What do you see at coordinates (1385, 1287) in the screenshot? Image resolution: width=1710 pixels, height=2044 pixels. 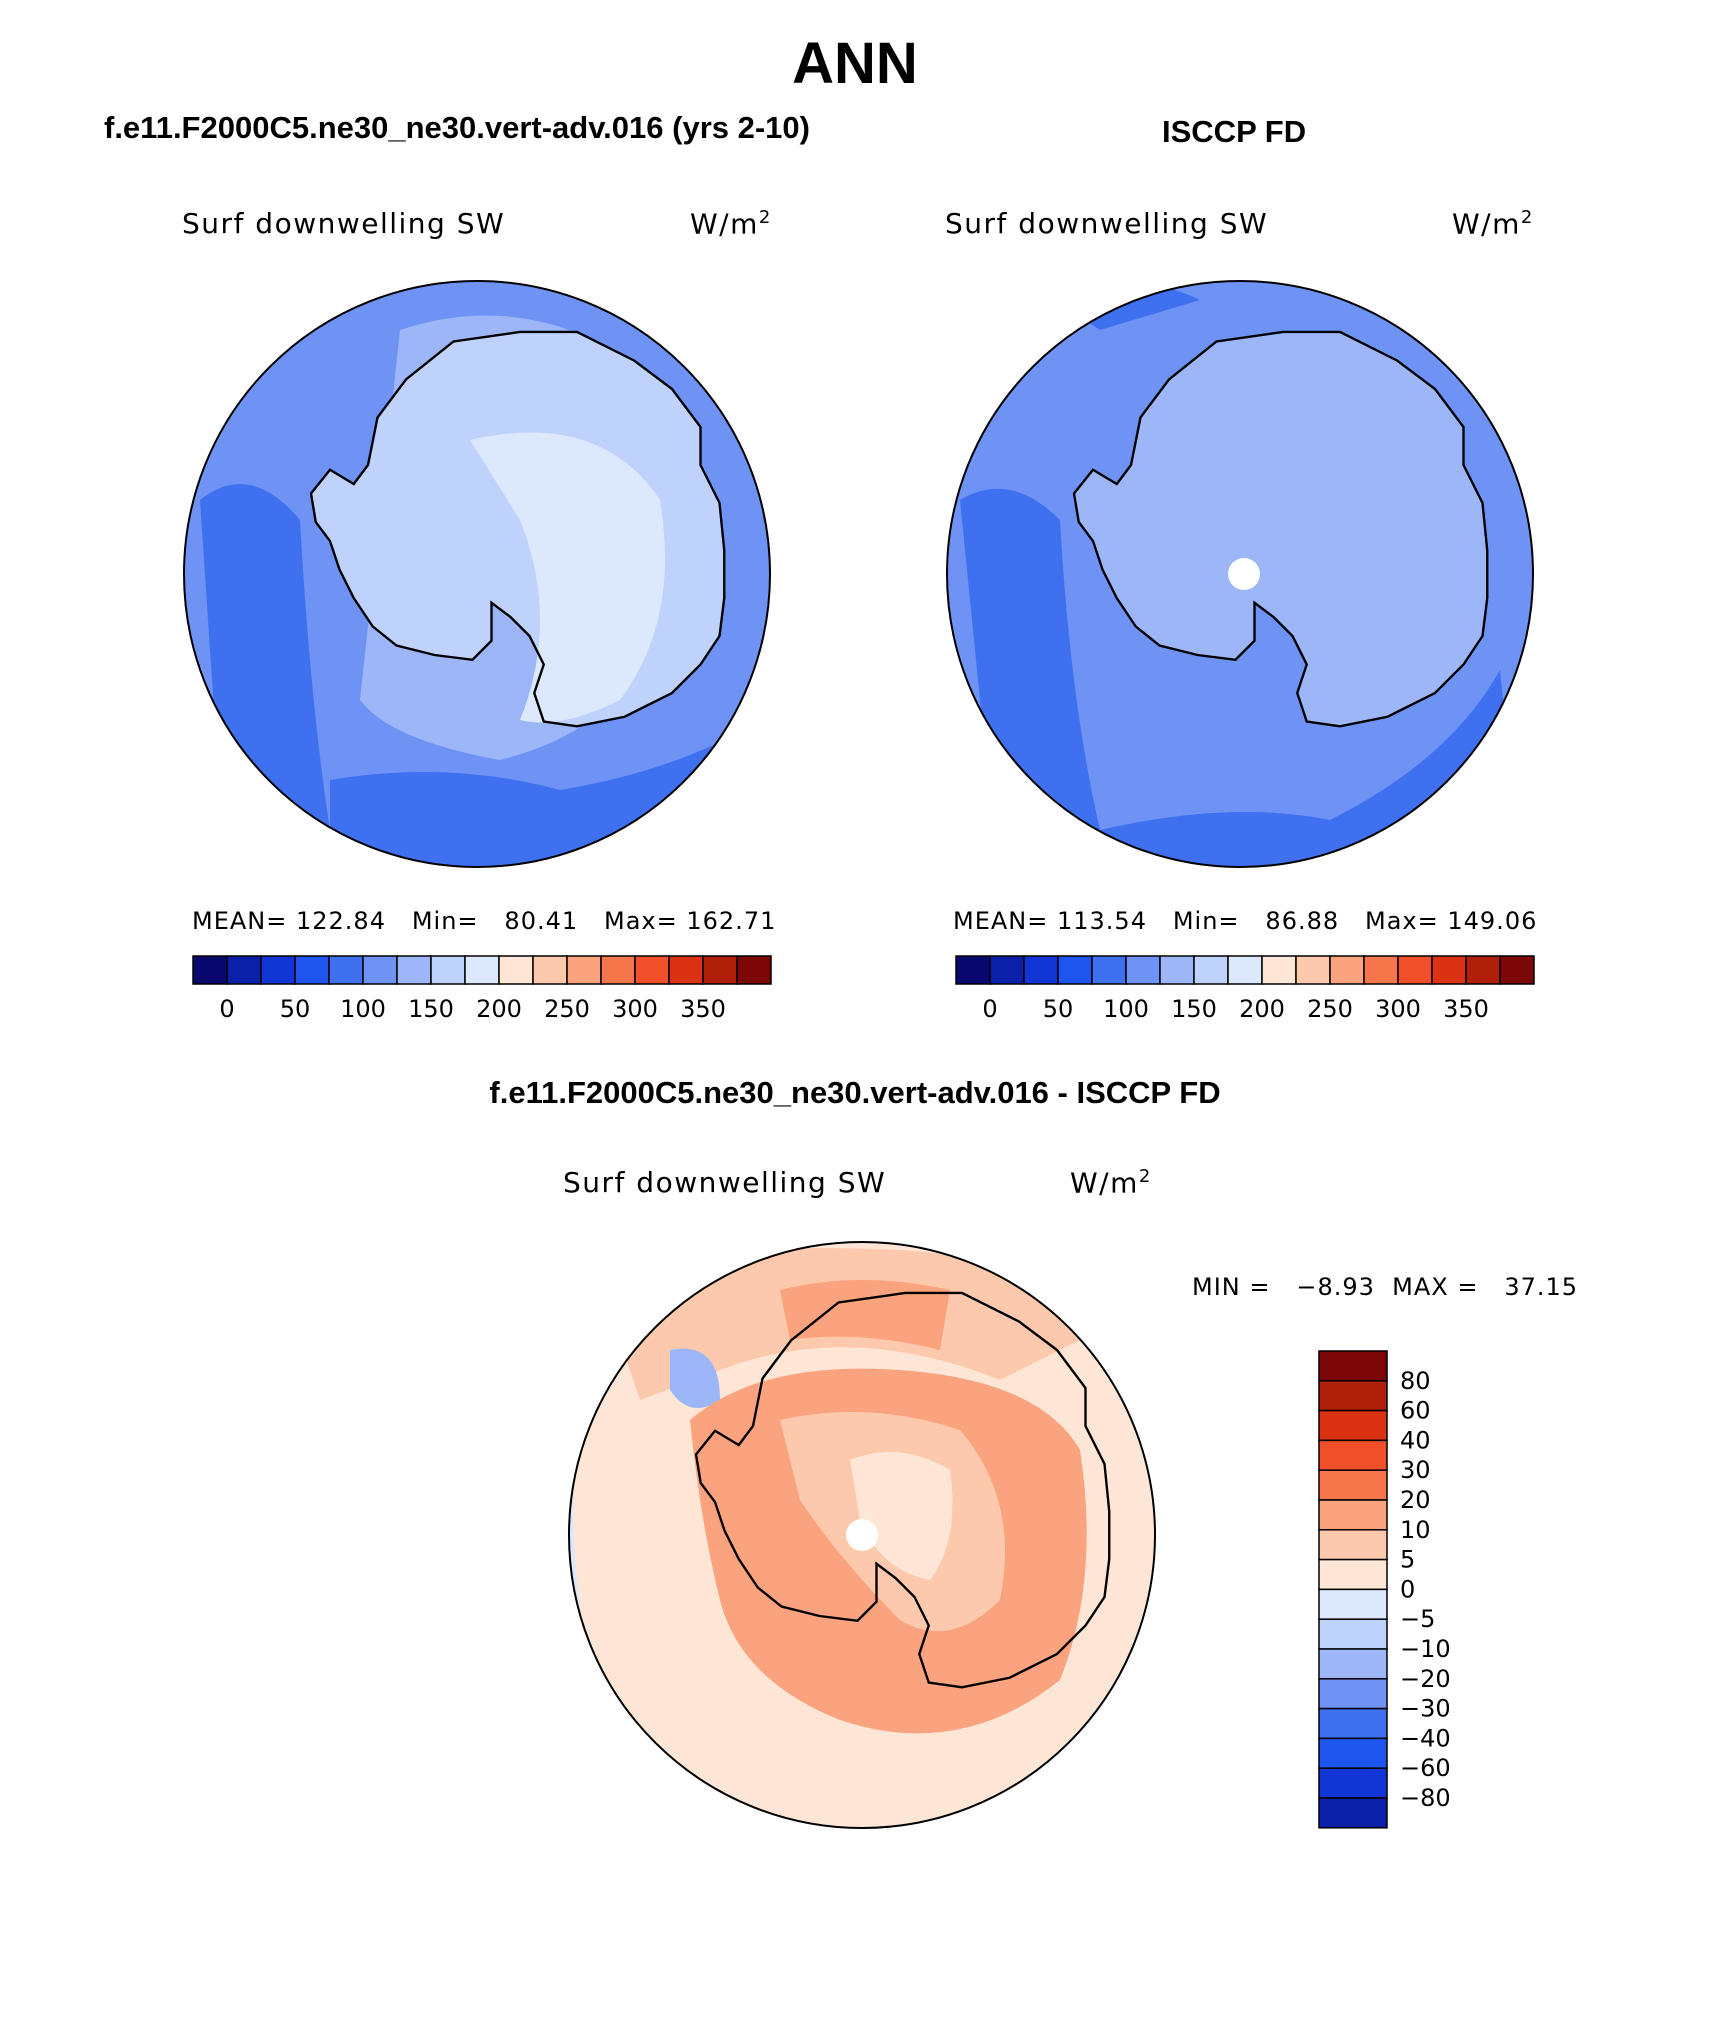 I see `diff-stats: MIN = −8.93 MAX = 37.15` at bounding box center [1385, 1287].